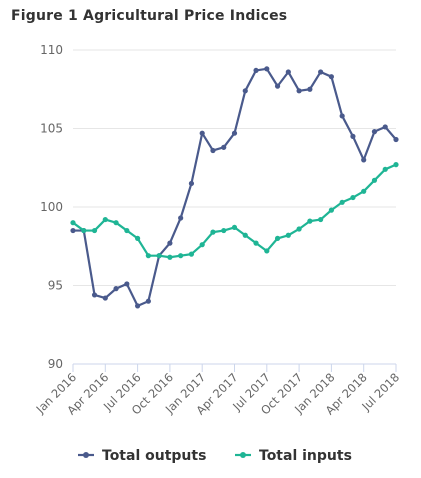 The width and height of the screenshot is (421, 478). Describe the element at coordinates (149, 16) in the screenshot. I see `chart-title: Figure 1 Agricultural Price Indices` at that location.